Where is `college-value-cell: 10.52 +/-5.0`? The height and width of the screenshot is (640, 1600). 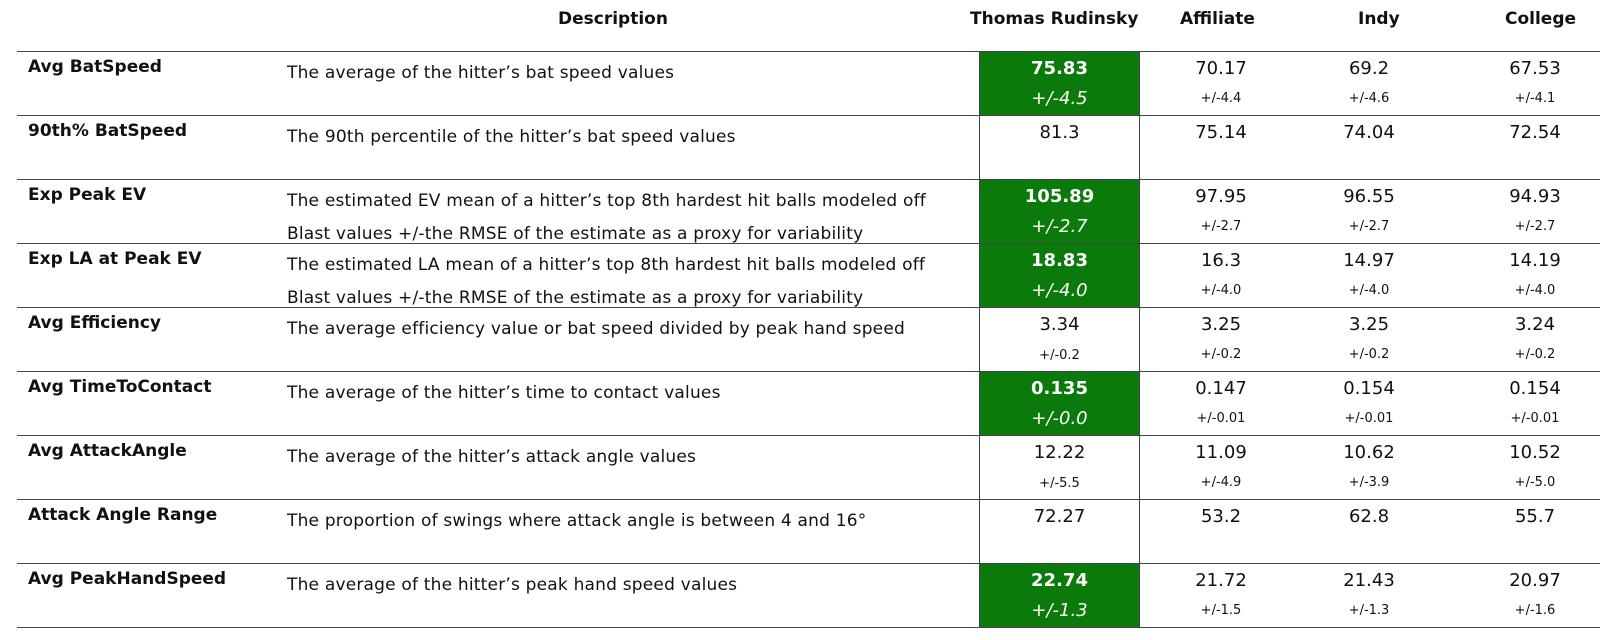
college-value-cell: 10.52 +/-5.0 is located at coordinates (1530, 468).